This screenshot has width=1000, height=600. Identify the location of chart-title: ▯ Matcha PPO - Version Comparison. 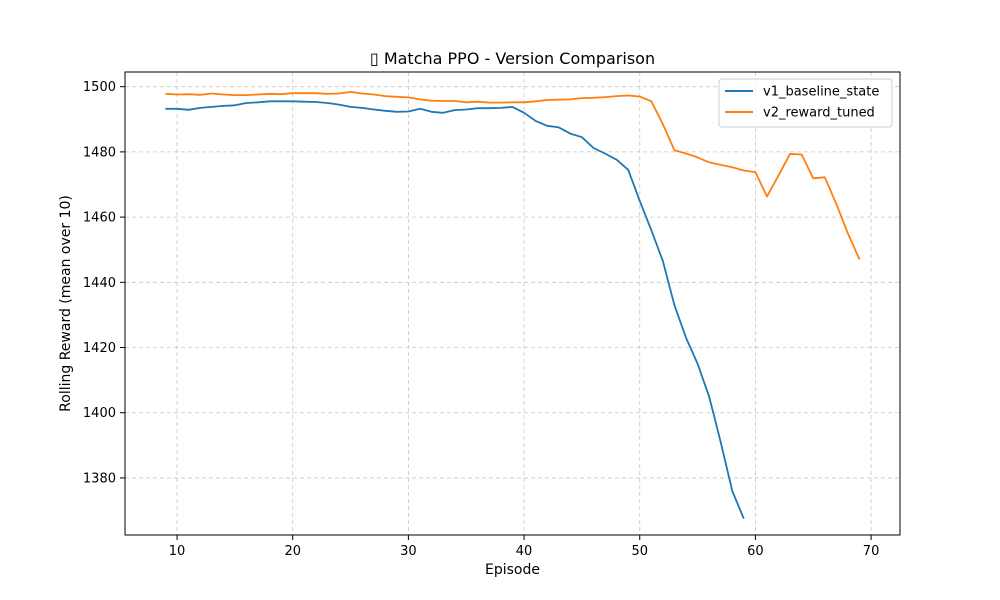
(512, 58).